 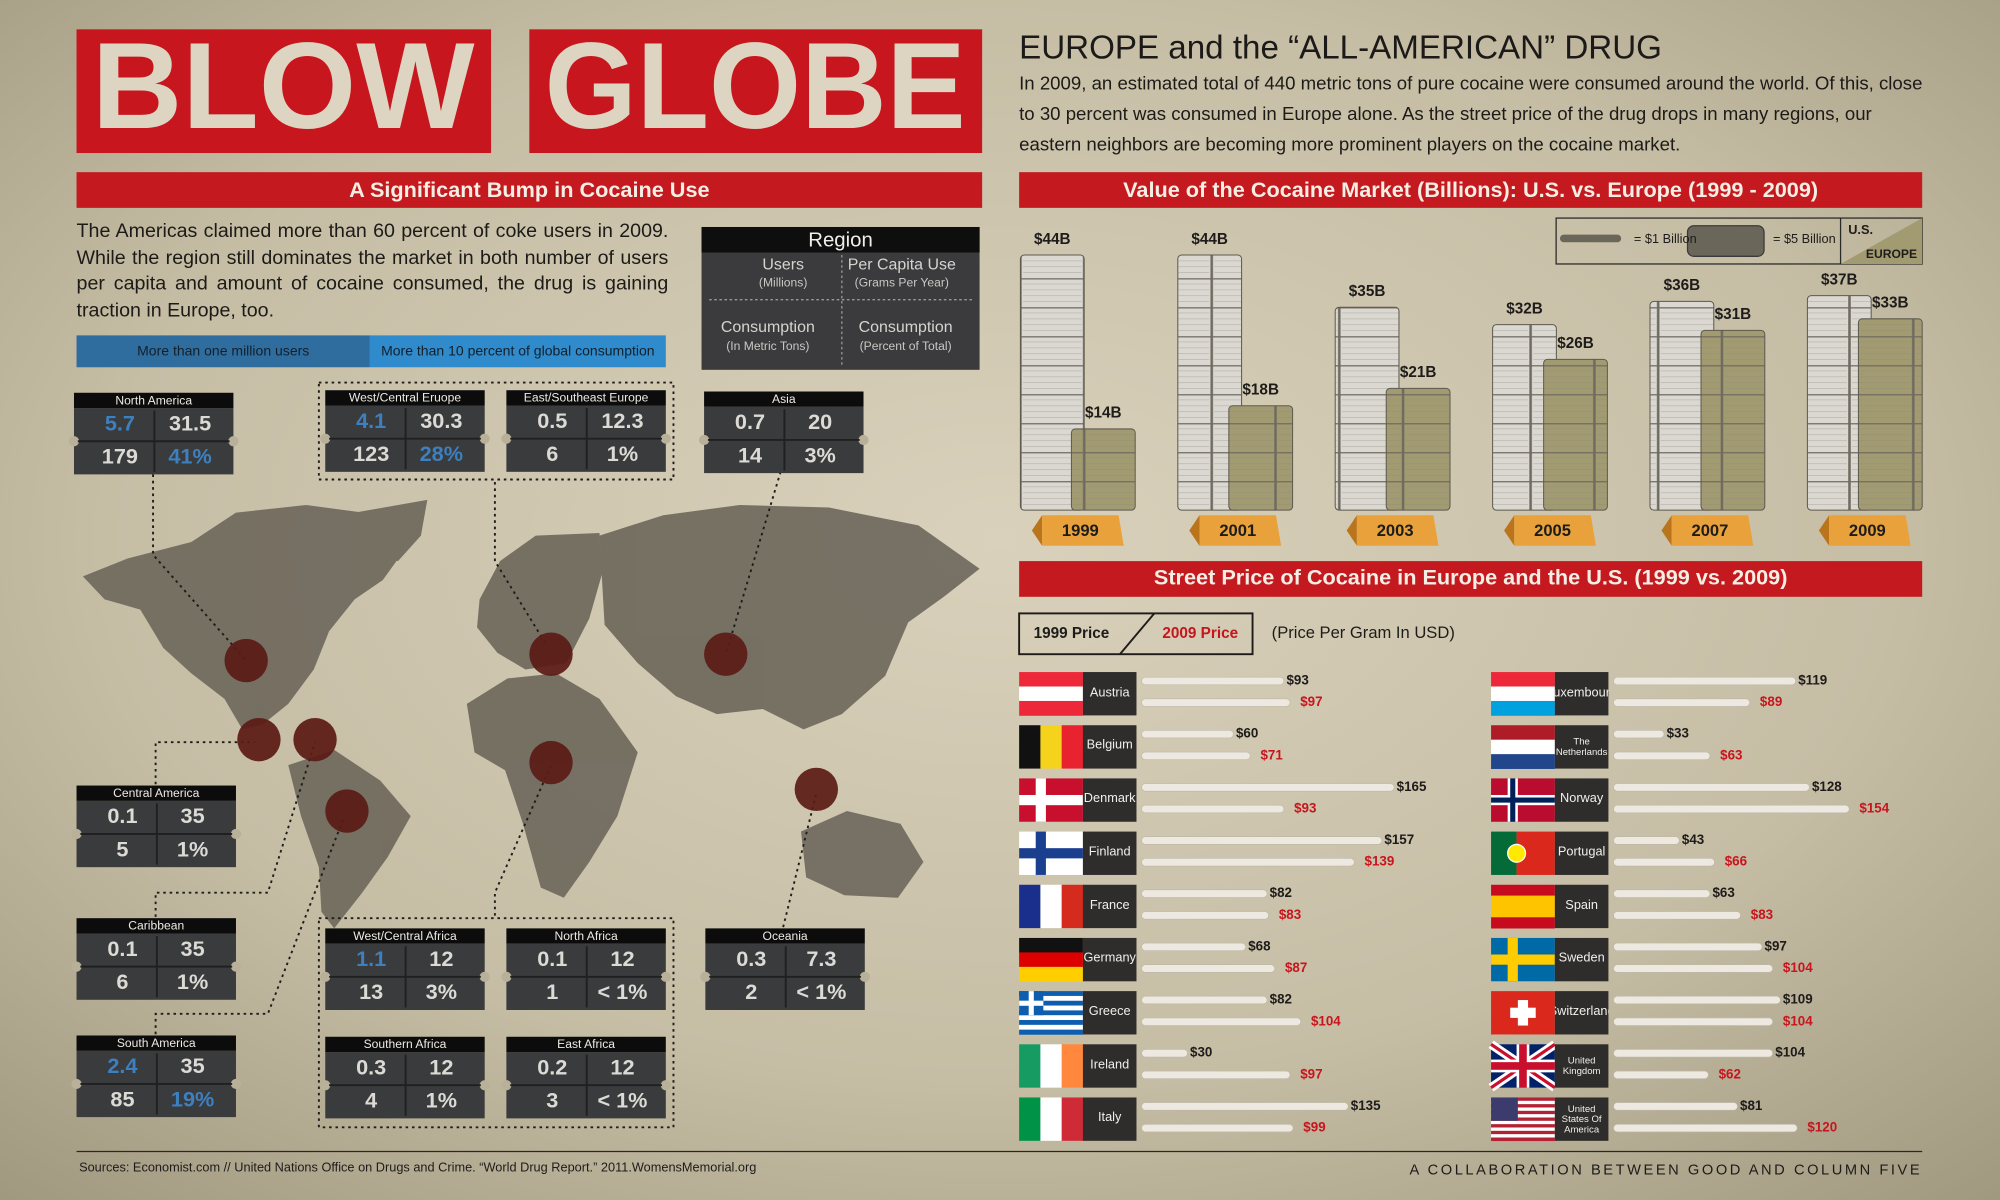 I want to click on country-label: Italy, so click(x=1109, y=1118).